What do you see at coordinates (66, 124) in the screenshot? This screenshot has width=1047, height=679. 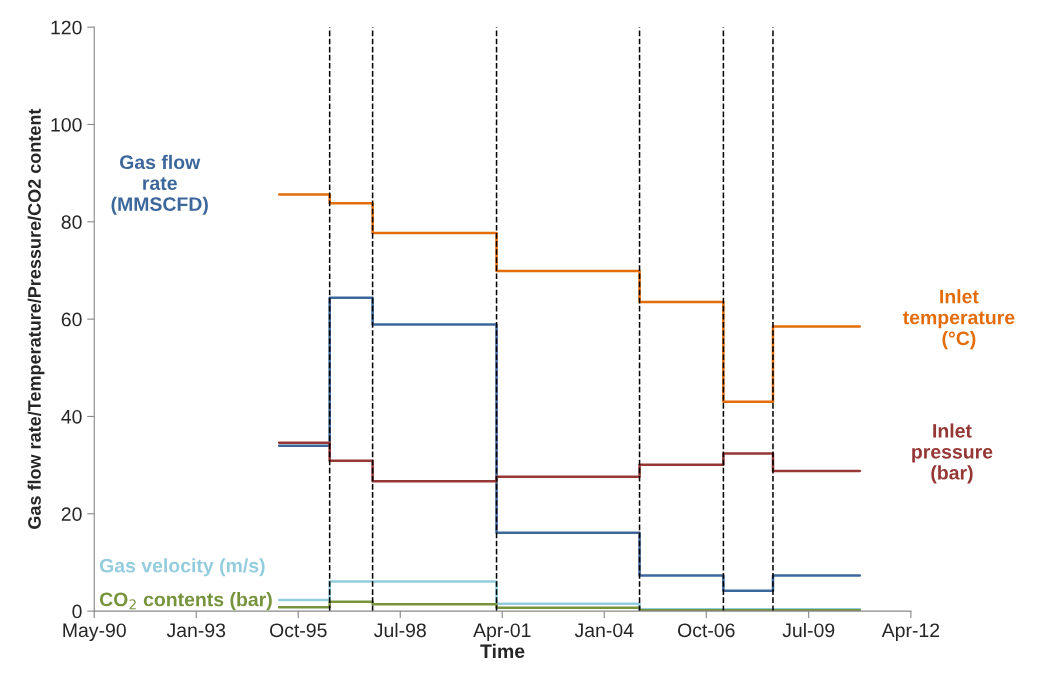 I see `y-tick-label: 100` at bounding box center [66, 124].